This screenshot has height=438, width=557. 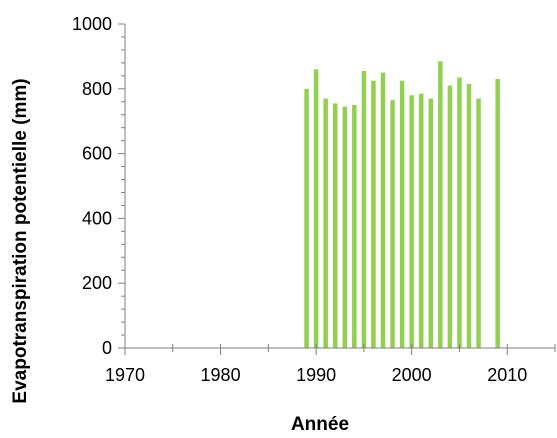 I want to click on y-tick-label-1000: 1000, so click(x=92, y=24).